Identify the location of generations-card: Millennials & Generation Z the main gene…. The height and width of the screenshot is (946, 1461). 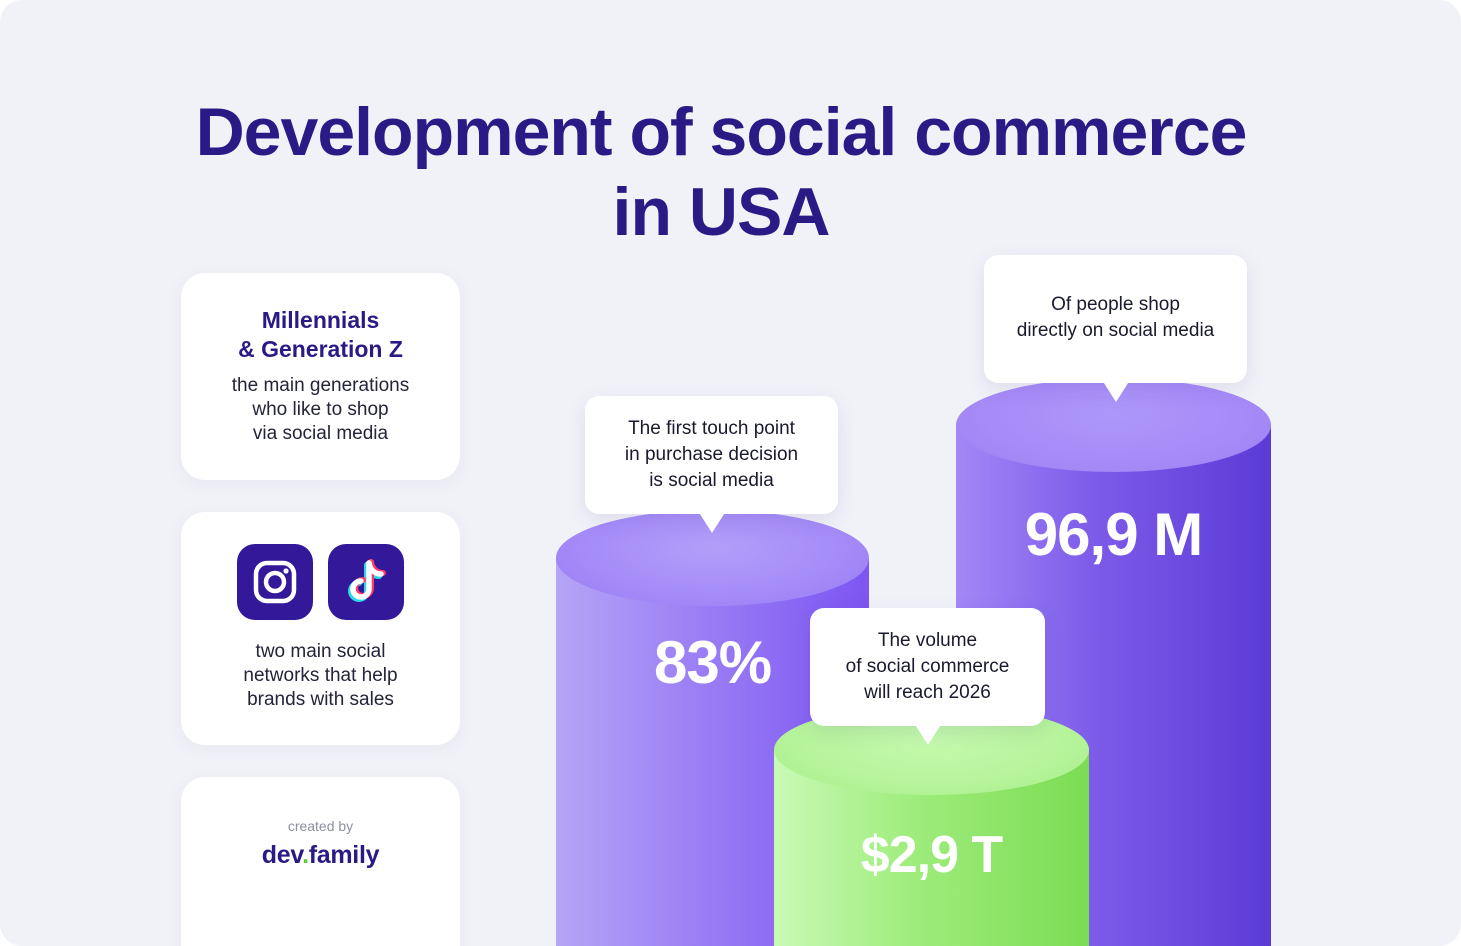
(320, 376).